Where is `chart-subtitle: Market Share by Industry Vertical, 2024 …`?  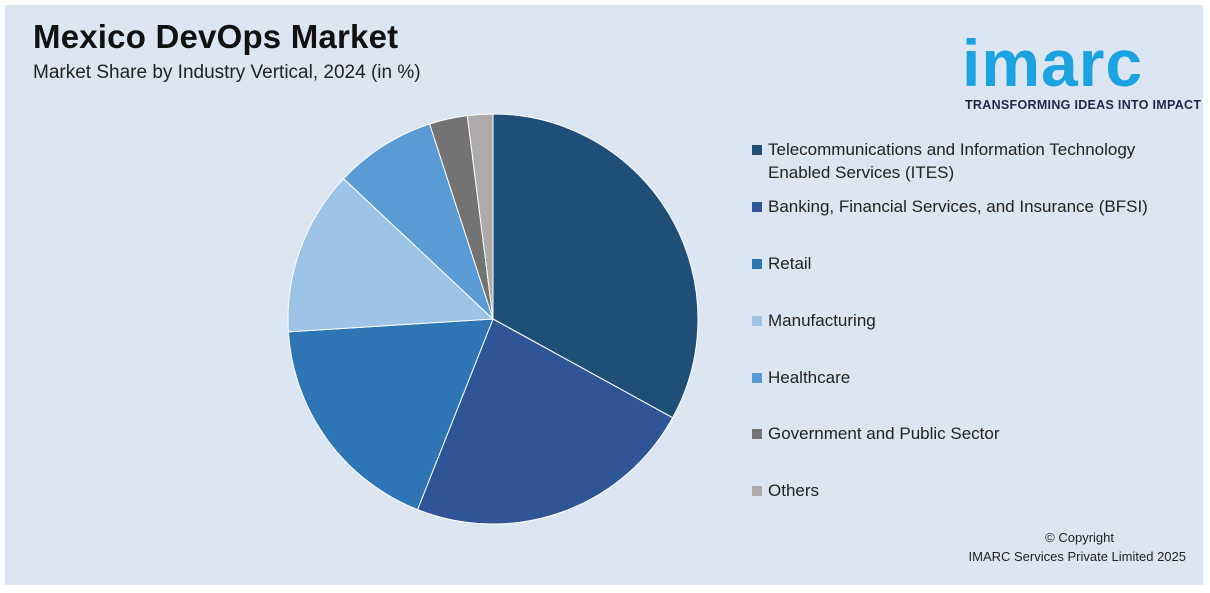
chart-subtitle: Market Share by Industry Vertical, 2024 … is located at coordinates (227, 72).